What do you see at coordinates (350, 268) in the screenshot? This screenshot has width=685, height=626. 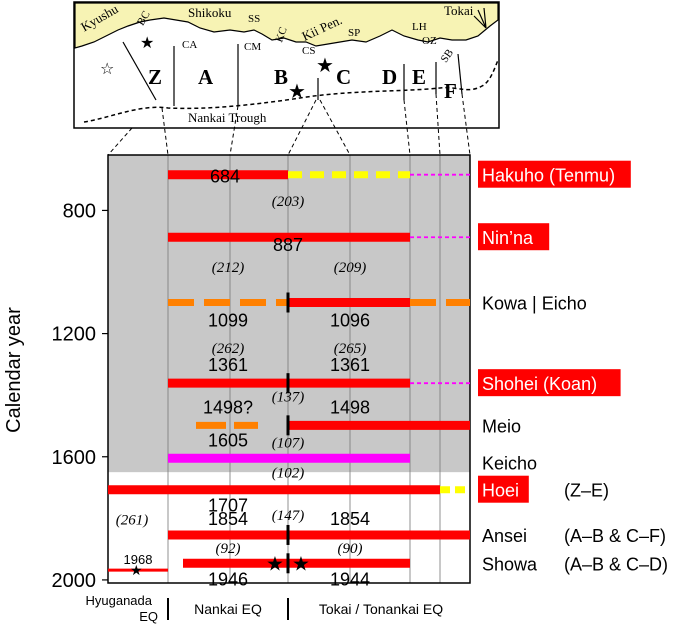 I see `recurrence-interval: (209)` at bounding box center [350, 268].